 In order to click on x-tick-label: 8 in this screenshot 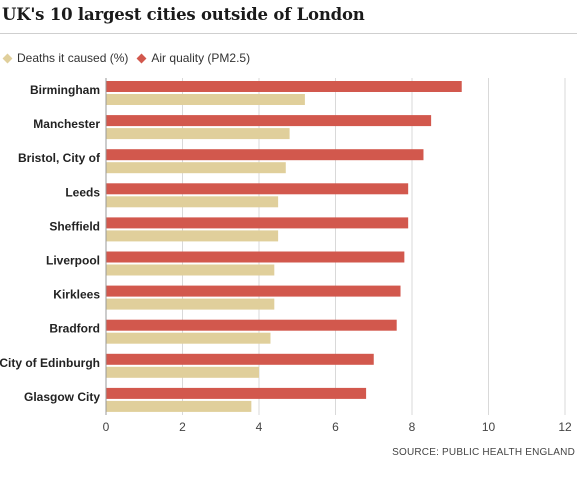, I will do `click(412, 427)`.